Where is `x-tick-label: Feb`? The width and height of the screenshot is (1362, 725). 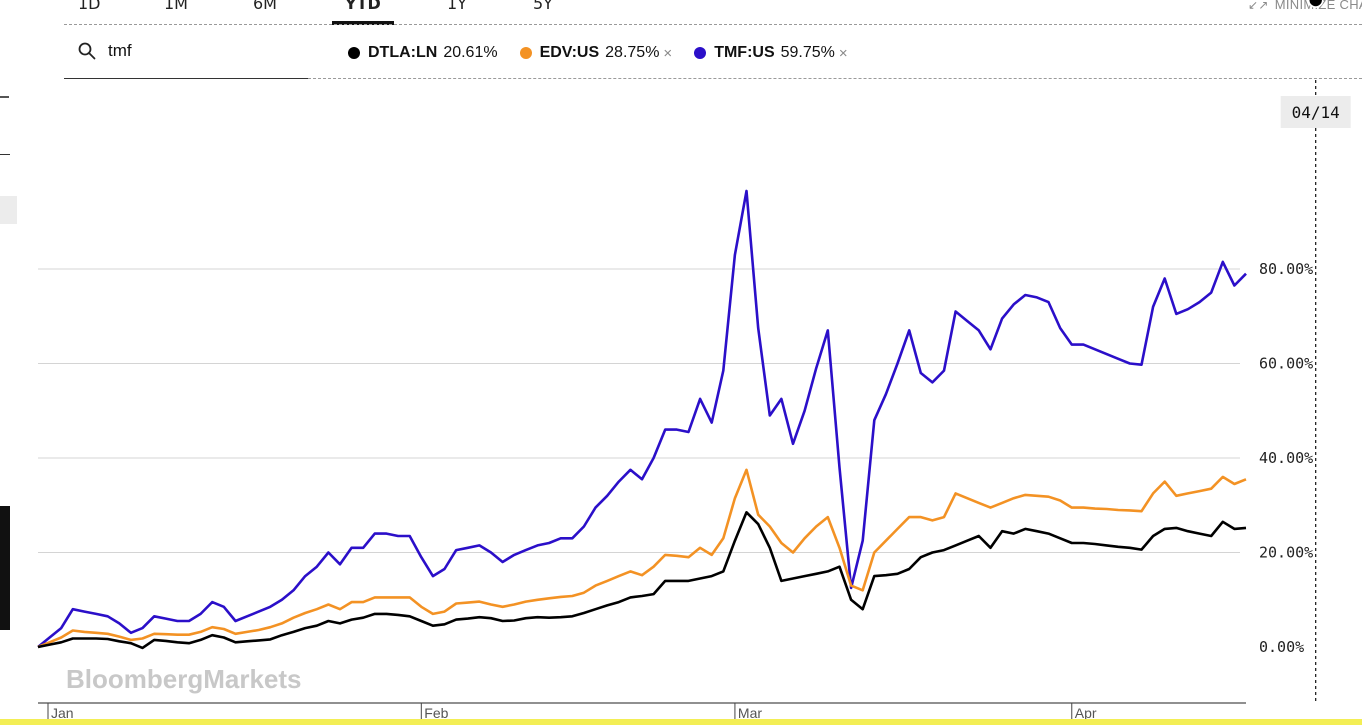
x-tick-label: Feb is located at coordinates (436, 713).